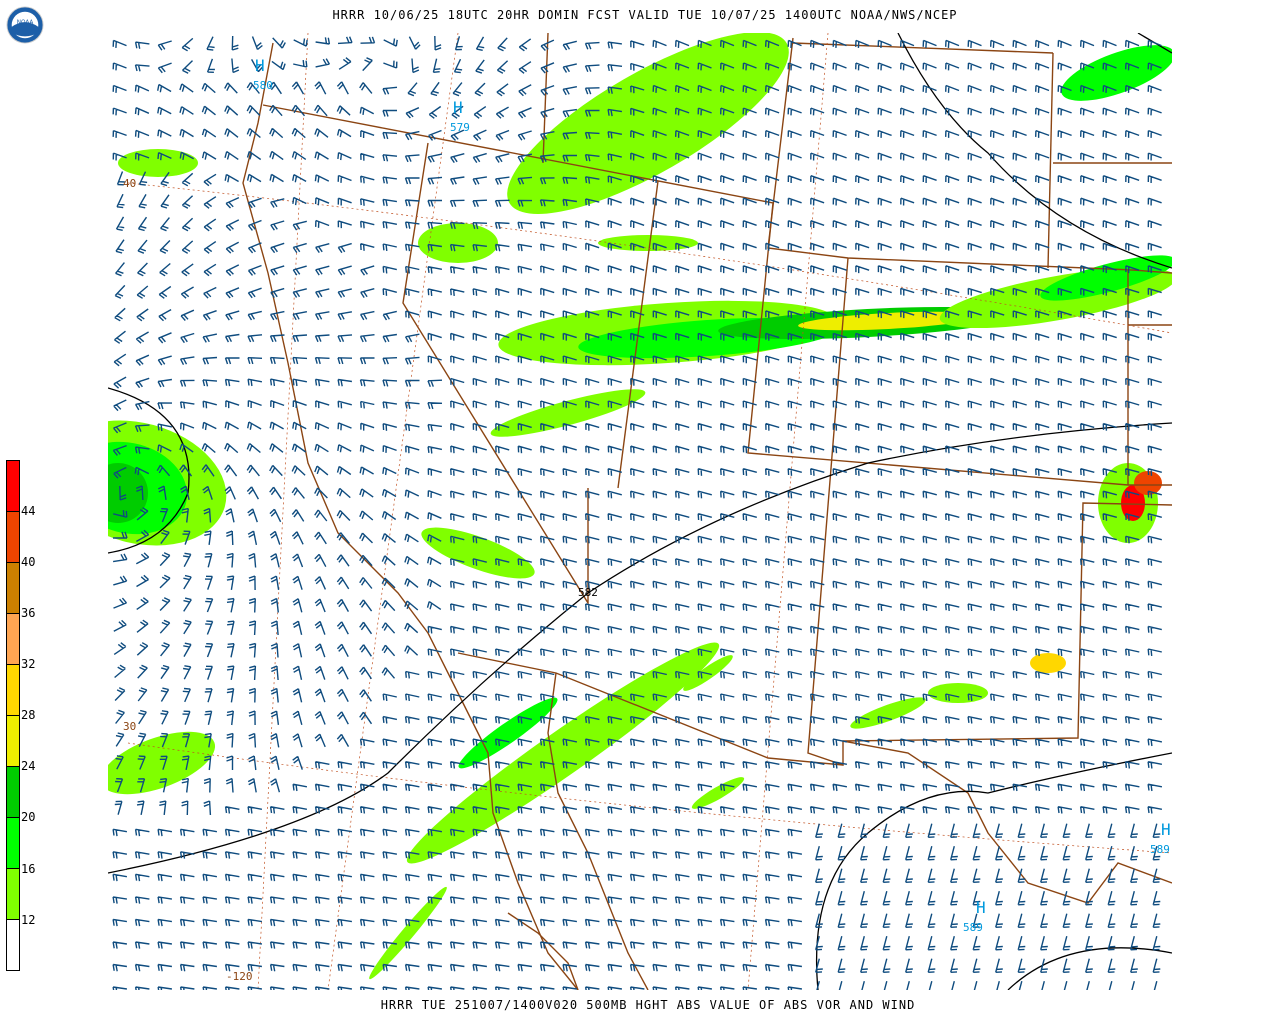 Image resolution: width=1280 pixels, height=1024 pixels. I want to click on colorbar-label: 28, so click(28, 715).